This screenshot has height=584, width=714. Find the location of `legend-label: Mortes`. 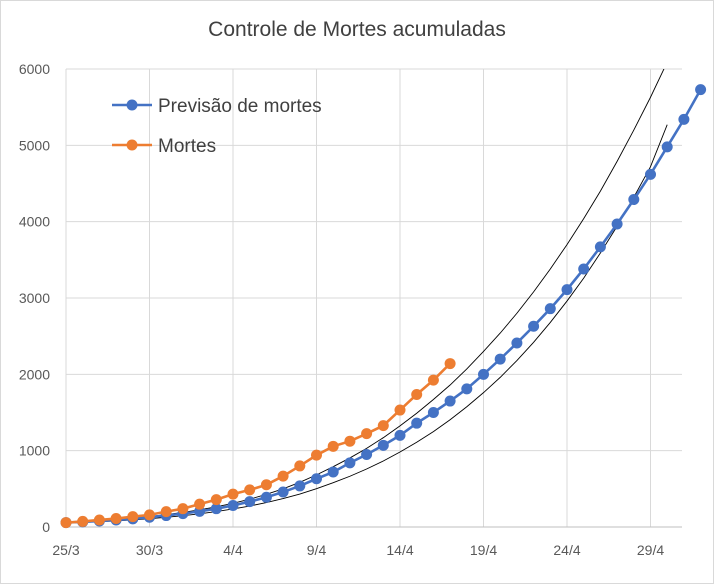

legend-label: Mortes is located at coordinates (187, 146).